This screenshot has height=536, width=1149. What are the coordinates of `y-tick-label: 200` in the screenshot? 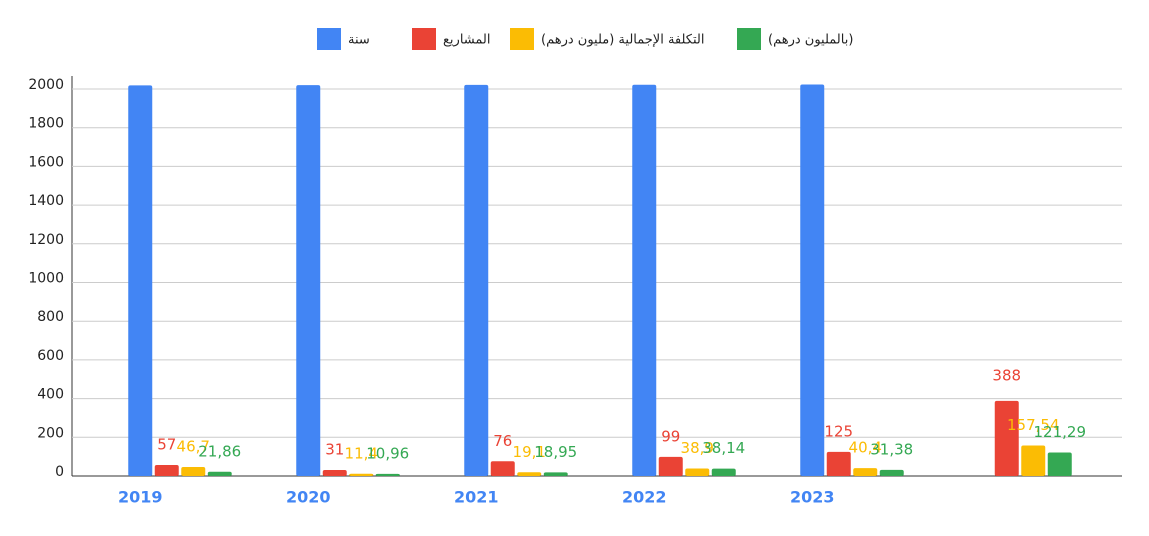 It's located at (50, 433).